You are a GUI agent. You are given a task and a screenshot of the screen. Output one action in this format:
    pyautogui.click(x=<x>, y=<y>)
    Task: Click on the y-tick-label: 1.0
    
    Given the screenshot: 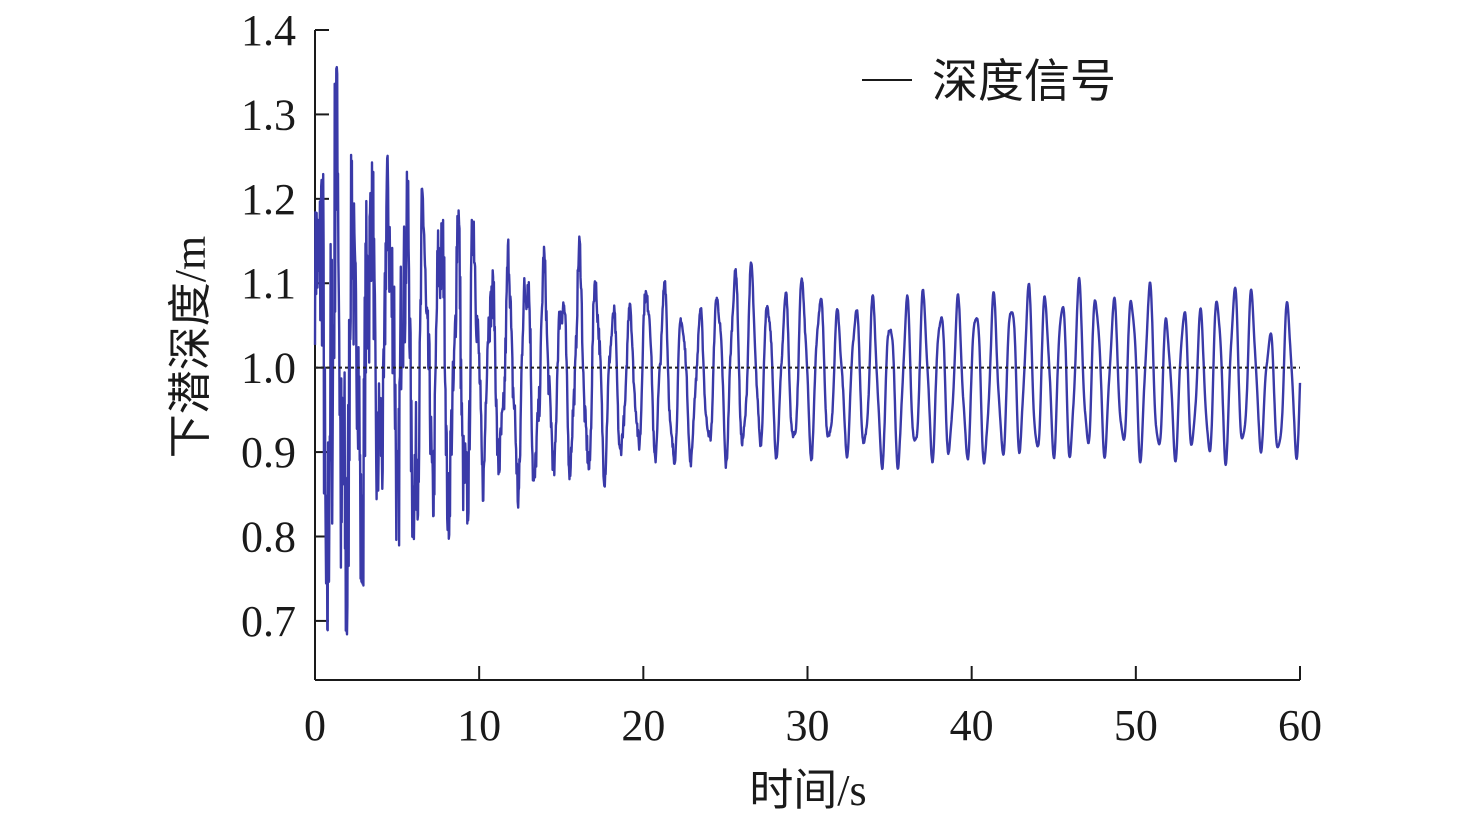 What is the action you would take?
    pyautogui.click(x=268, y=368)
    